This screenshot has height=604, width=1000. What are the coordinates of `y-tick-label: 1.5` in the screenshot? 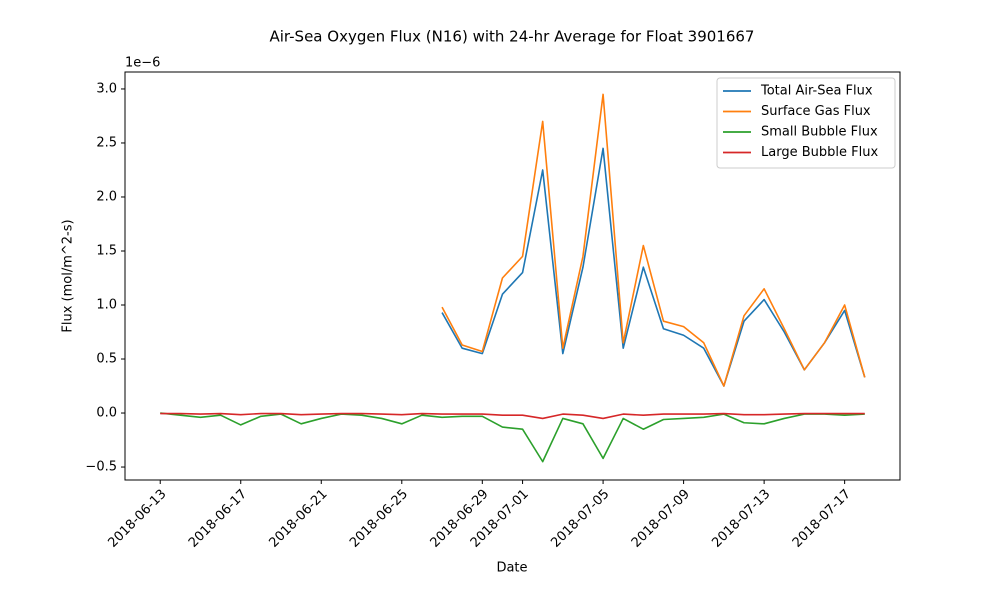 It's located at (106, 250).